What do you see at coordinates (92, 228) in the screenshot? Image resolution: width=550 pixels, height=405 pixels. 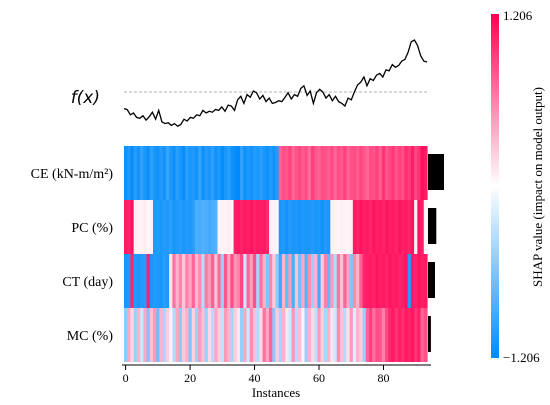 I see `feature-label: PC (%)` at bounding box center [92, 228].